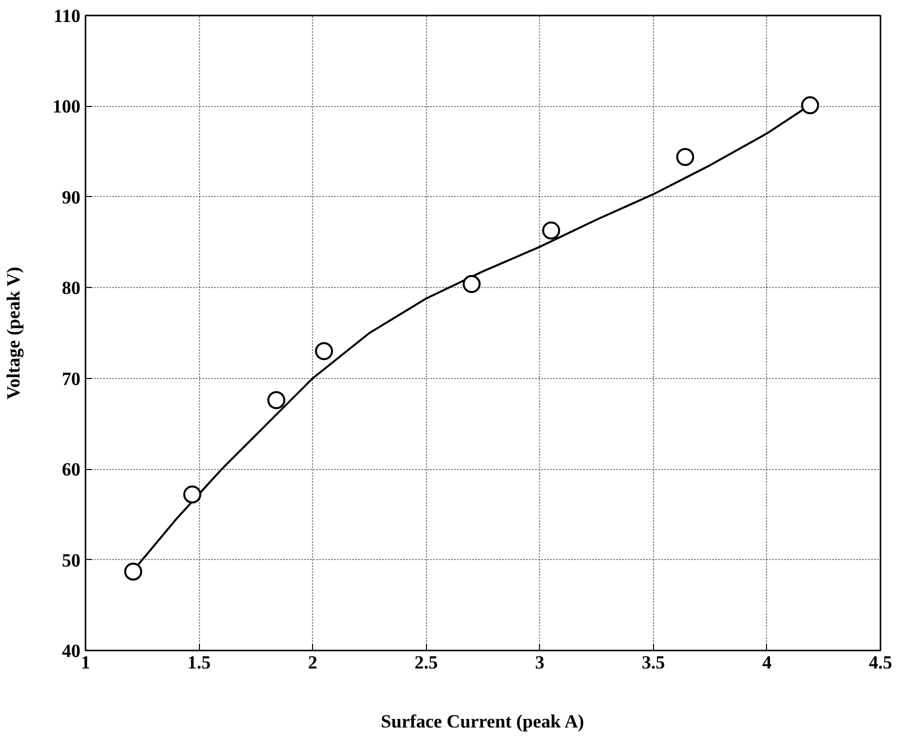 Image resolution: width=903 pixels, height=738 pixels. Describe the element at coordinates (482, 722) in the screenshot. I see `x-axis-title: Surface Current (peak A)` at that location.